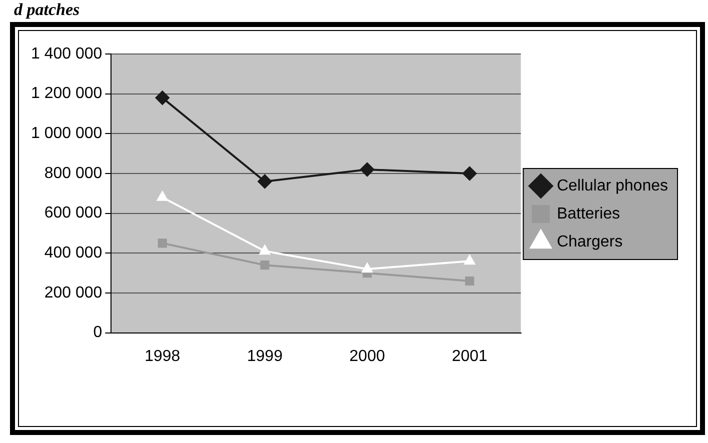 The height and width of the screenshot is (443, 708). What do you see at coordinates (612, 185) in the screenshot?
I see `legend-label: Cellular phones` at bounding box center [612, 185].